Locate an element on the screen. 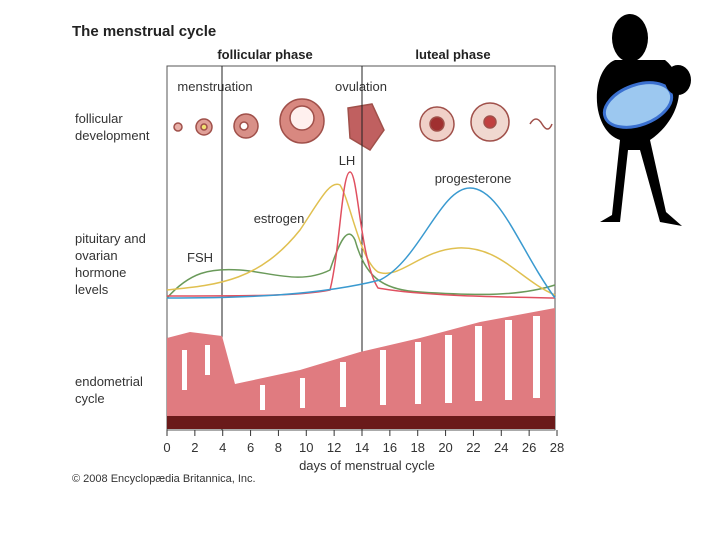  follicles is located at coordinates (363, 125).